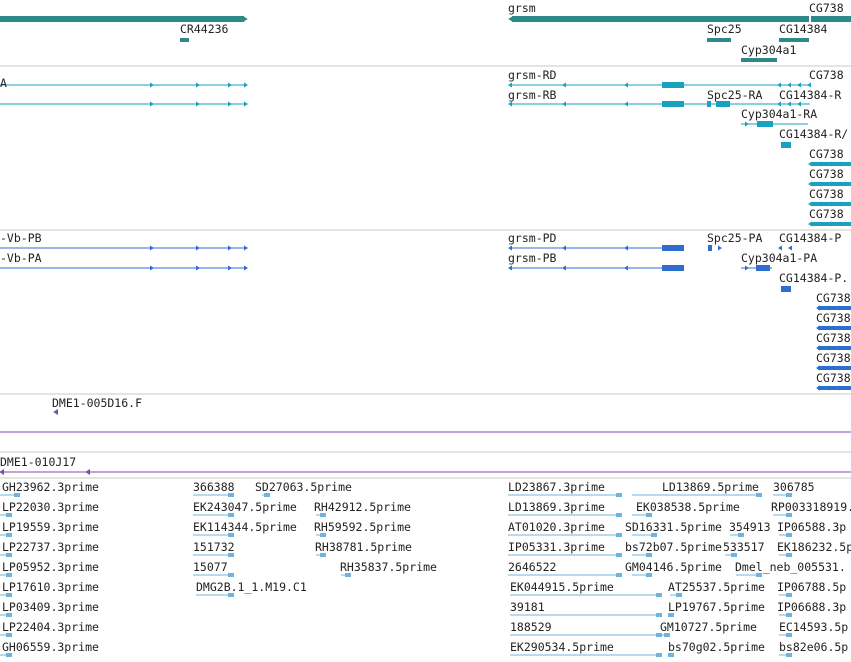 Image resolution: width=851 pixels, height=662 pixels. Describe the element at coordinates (50, 487) in the screenshot. I see `est-label: GH23962.3prime` at that location.